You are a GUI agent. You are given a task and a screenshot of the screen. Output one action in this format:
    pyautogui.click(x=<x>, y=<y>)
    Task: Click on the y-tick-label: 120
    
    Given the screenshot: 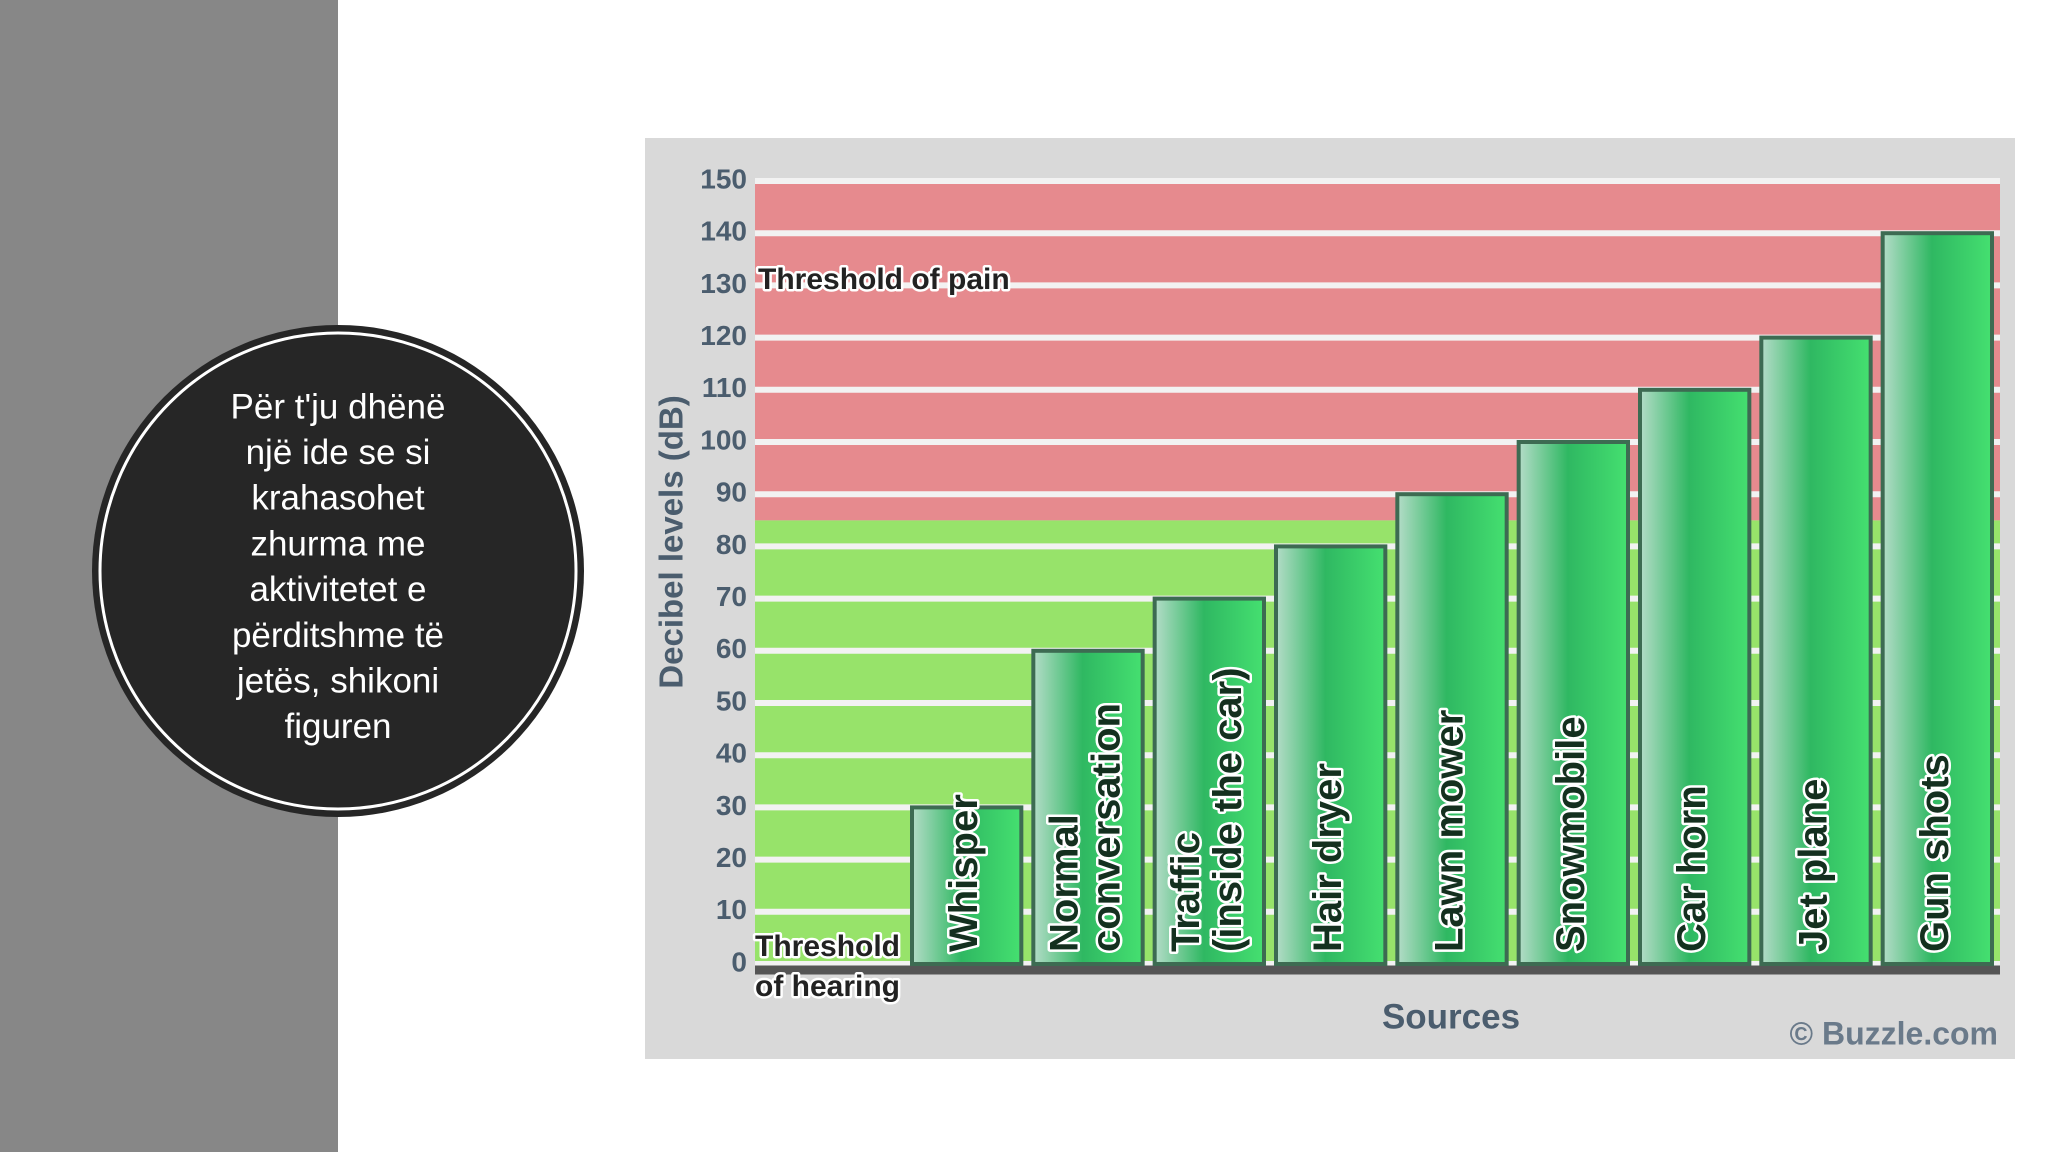 What is the action you would take?
    pyautogui.click(x=723, y=335)
    